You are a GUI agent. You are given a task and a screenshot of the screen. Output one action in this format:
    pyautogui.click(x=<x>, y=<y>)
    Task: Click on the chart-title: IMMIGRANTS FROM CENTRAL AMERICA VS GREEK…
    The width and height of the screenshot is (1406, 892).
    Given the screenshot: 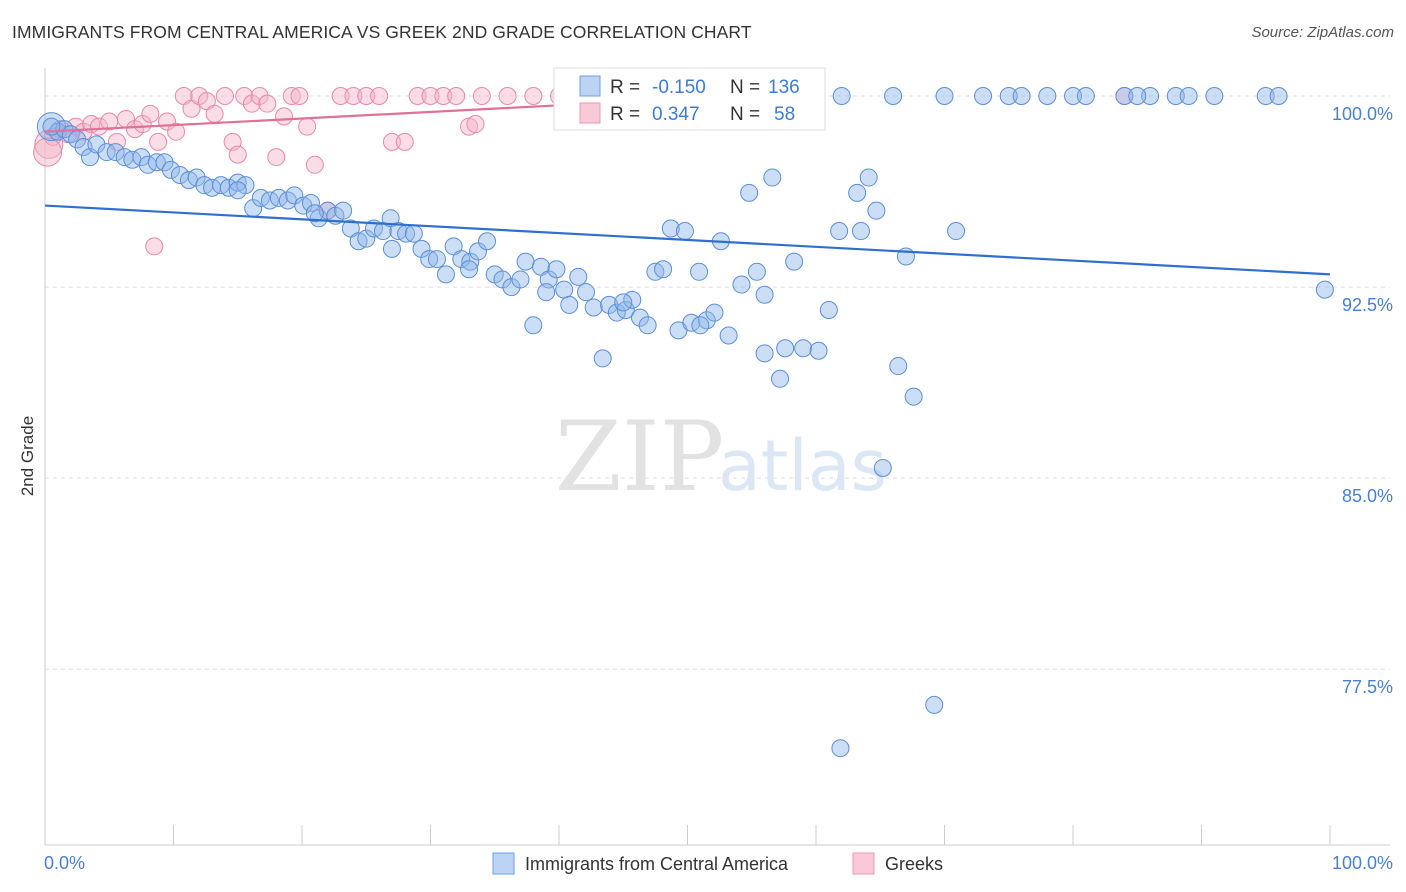 What is the action you would take?
    pyautogui.click(x=382, y=32)
    